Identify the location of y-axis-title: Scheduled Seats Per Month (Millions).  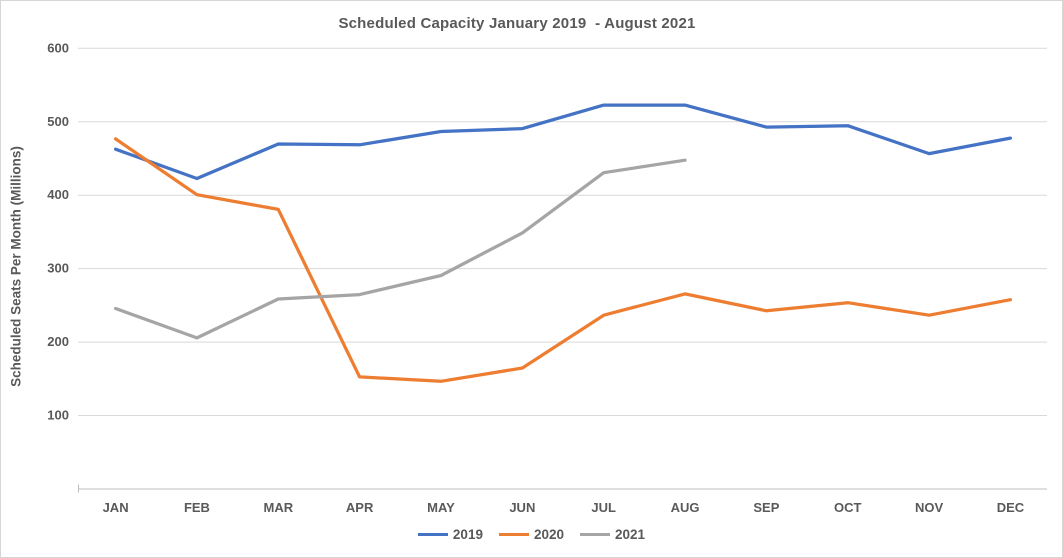
(16, 266).